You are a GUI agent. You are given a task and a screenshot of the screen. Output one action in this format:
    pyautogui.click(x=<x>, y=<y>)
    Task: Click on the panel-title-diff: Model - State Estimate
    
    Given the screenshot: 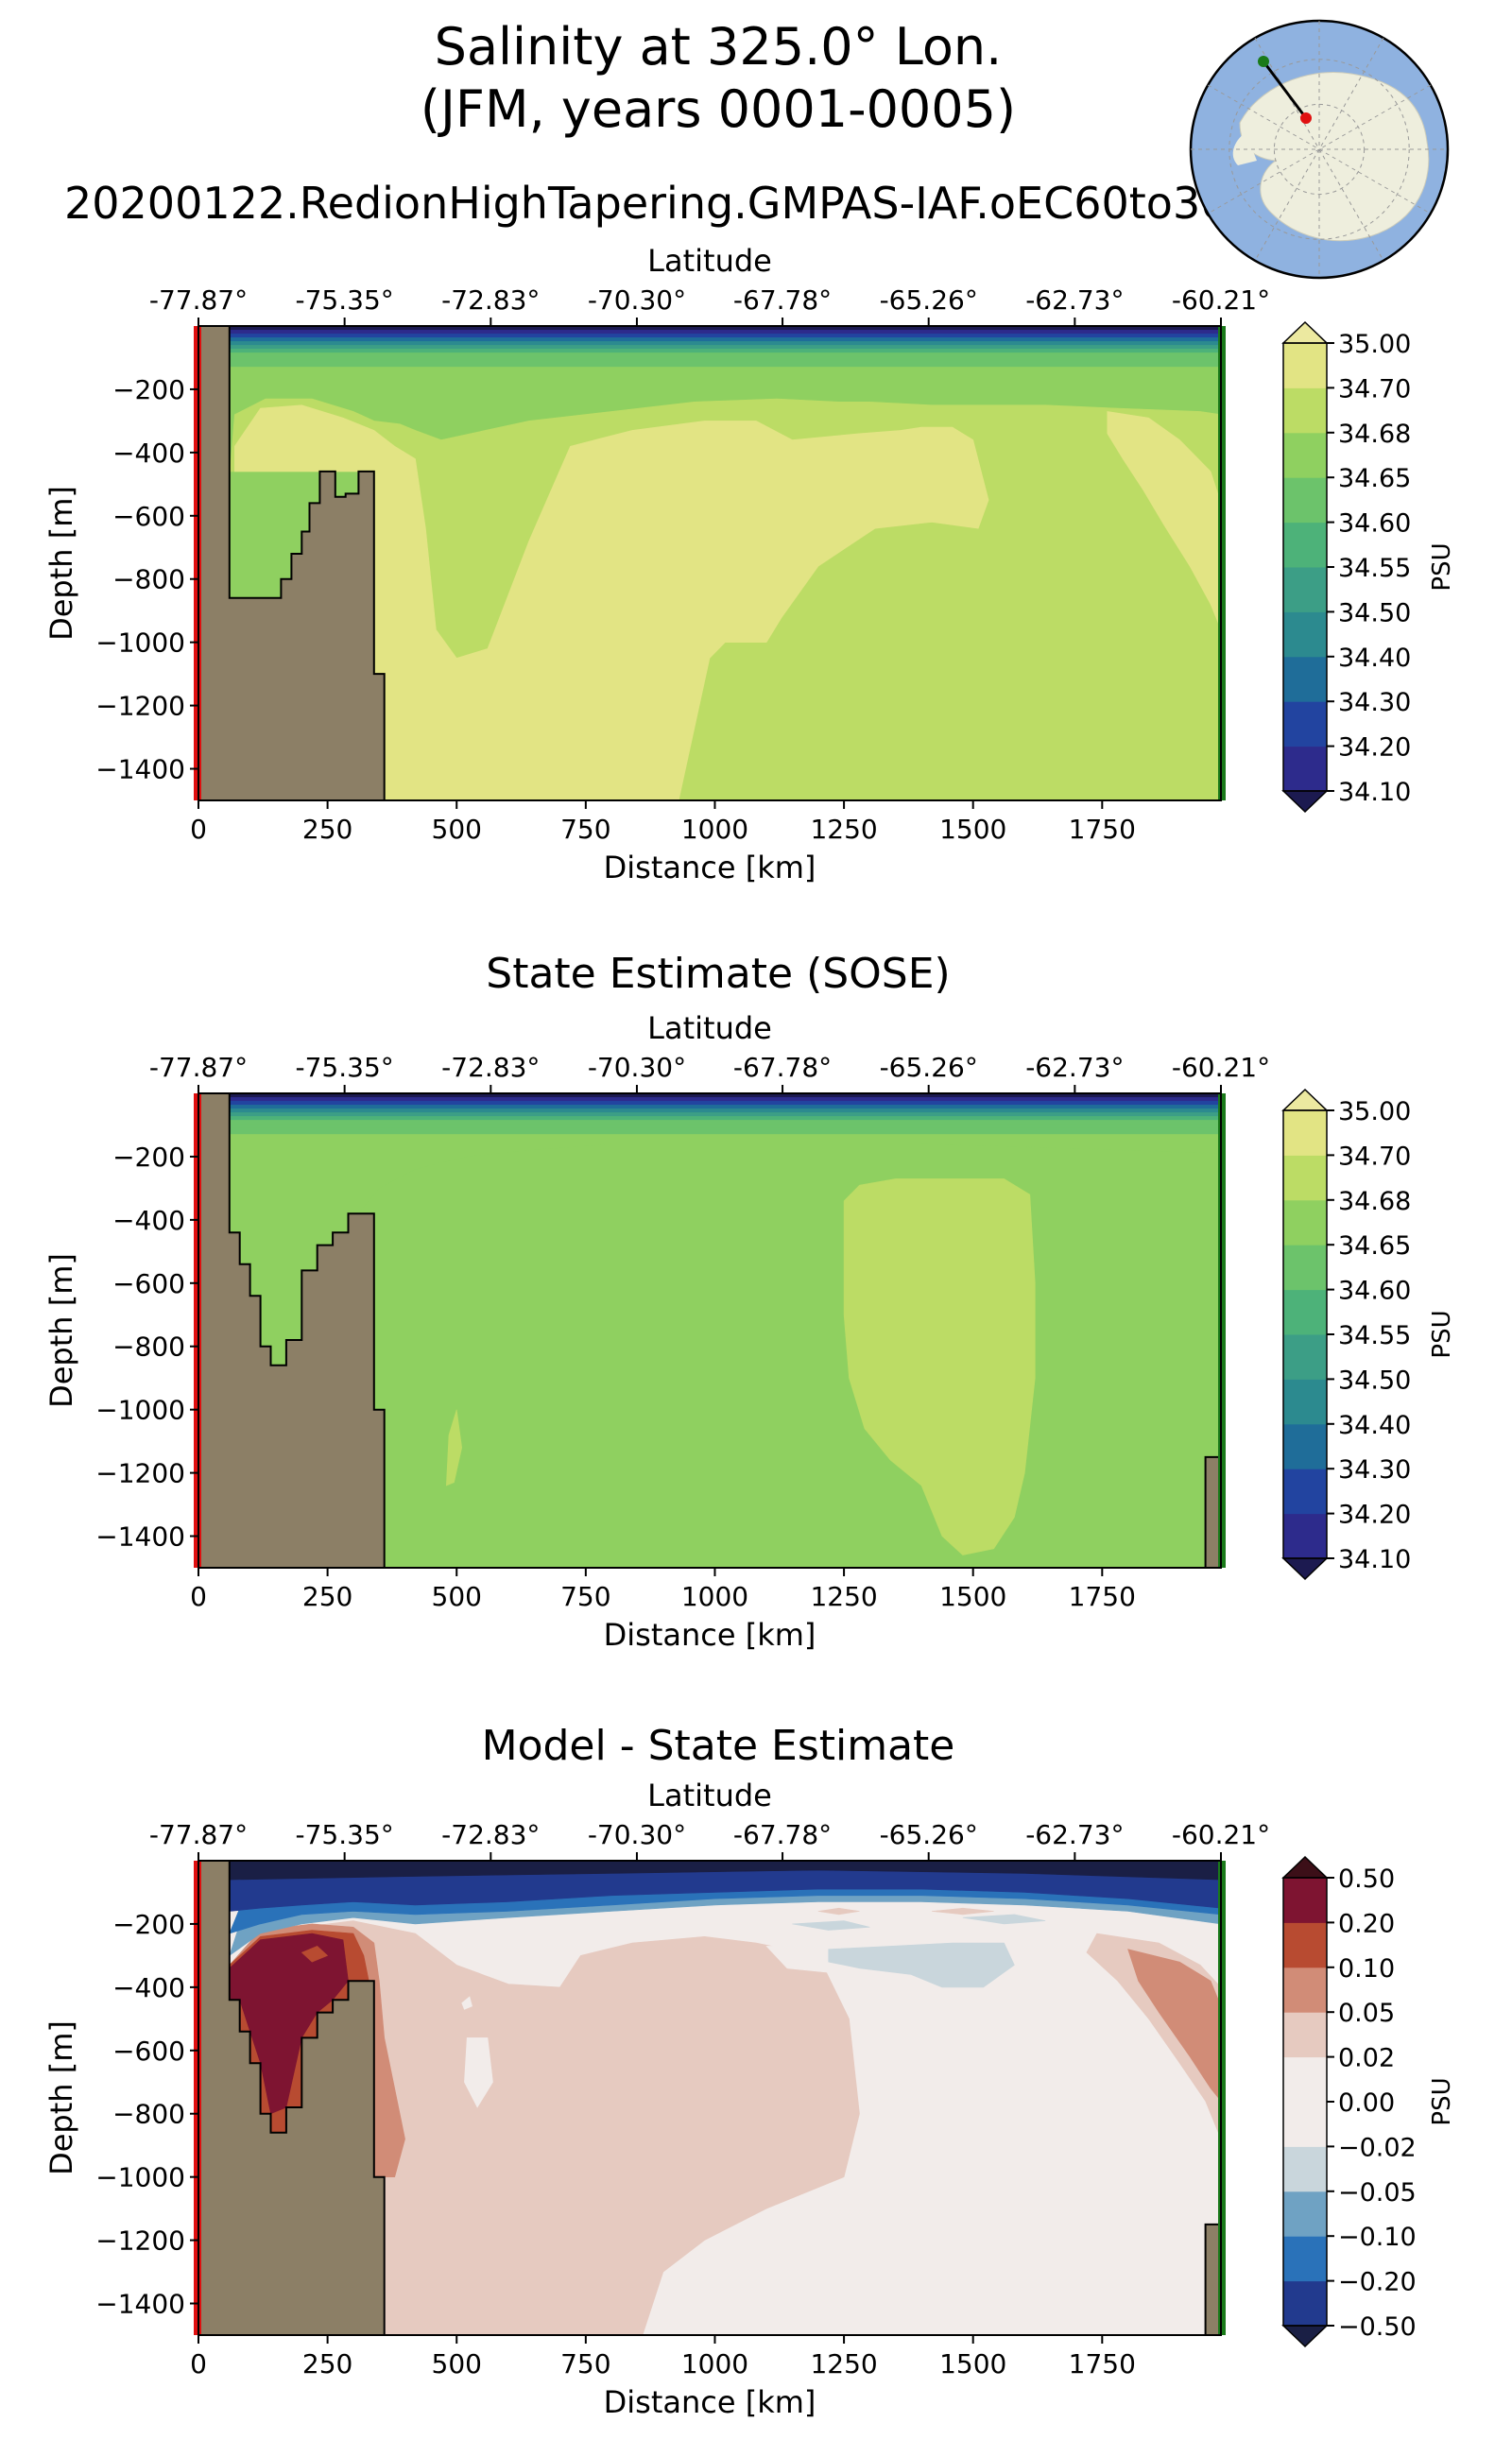 What is the action you would take?
    pyautogui.click(x=718, y=1746)
    